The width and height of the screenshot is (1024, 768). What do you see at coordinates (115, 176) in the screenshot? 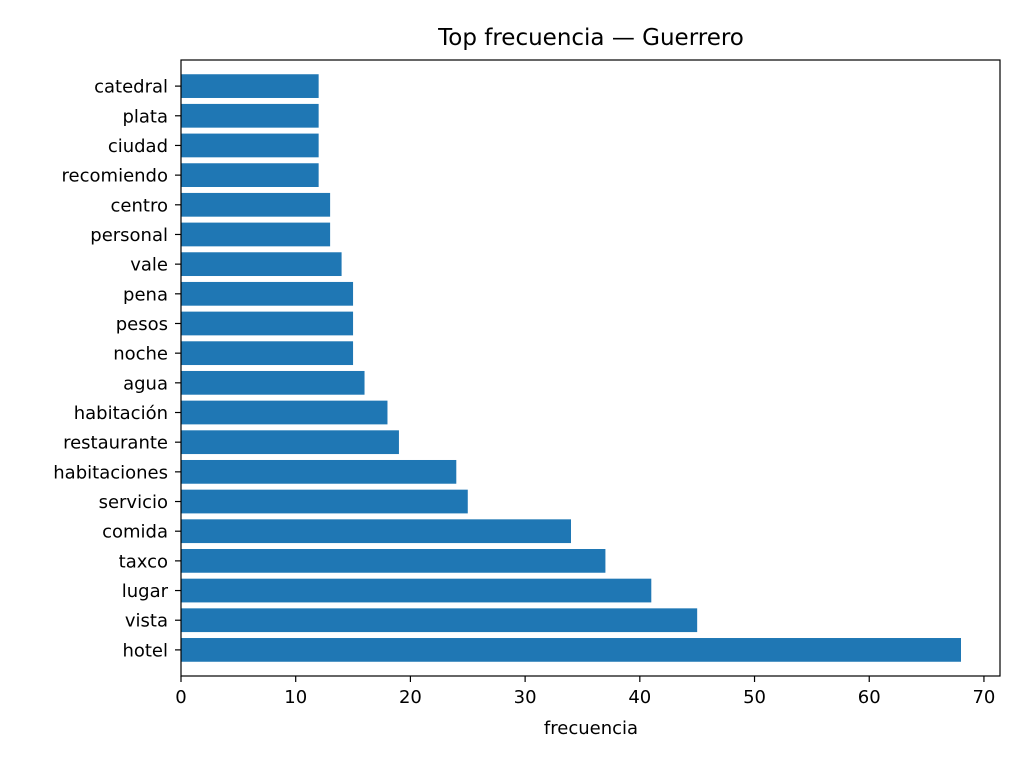
I see `y-tick-label: recomiendo` at bounding box center [115, 176].